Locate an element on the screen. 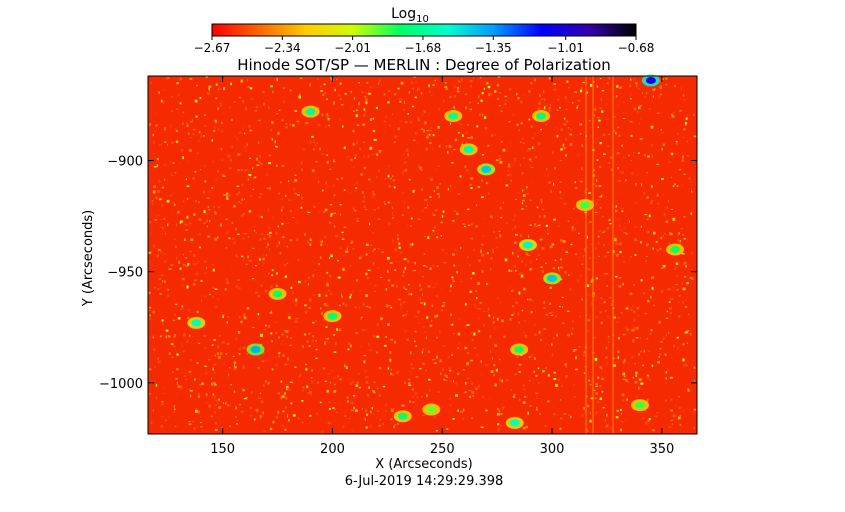 Image resolution: width=845 pixels, height=512 pixels. region-core is located at coordinates (431, 410).